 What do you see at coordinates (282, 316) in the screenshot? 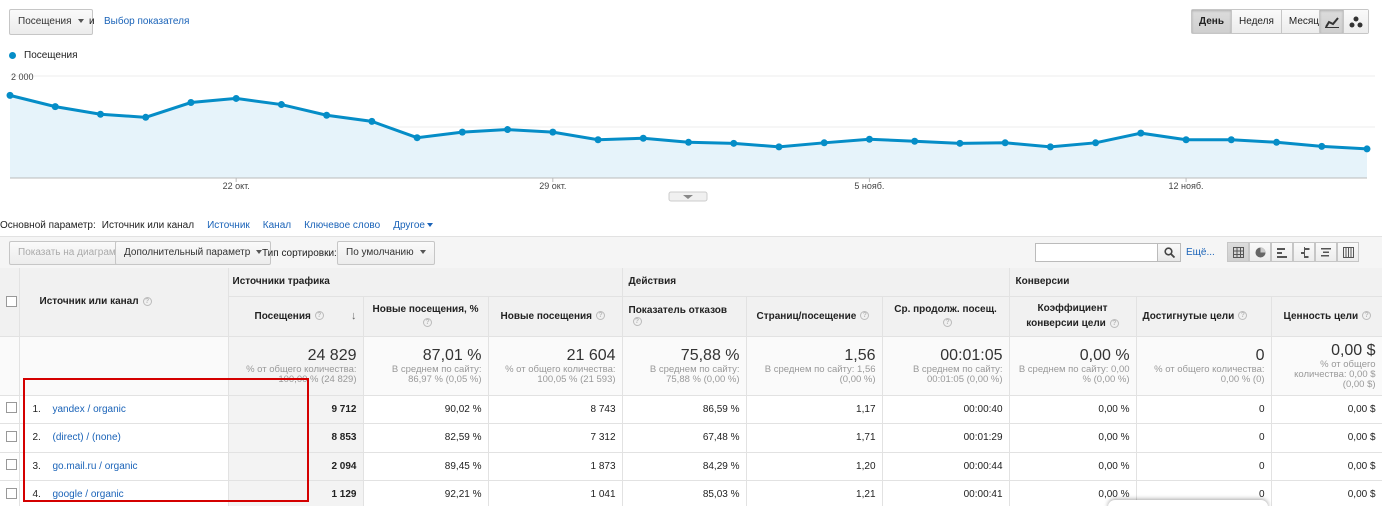
I see `col-visits-label: Посещения` at bounding box center [282, 316].